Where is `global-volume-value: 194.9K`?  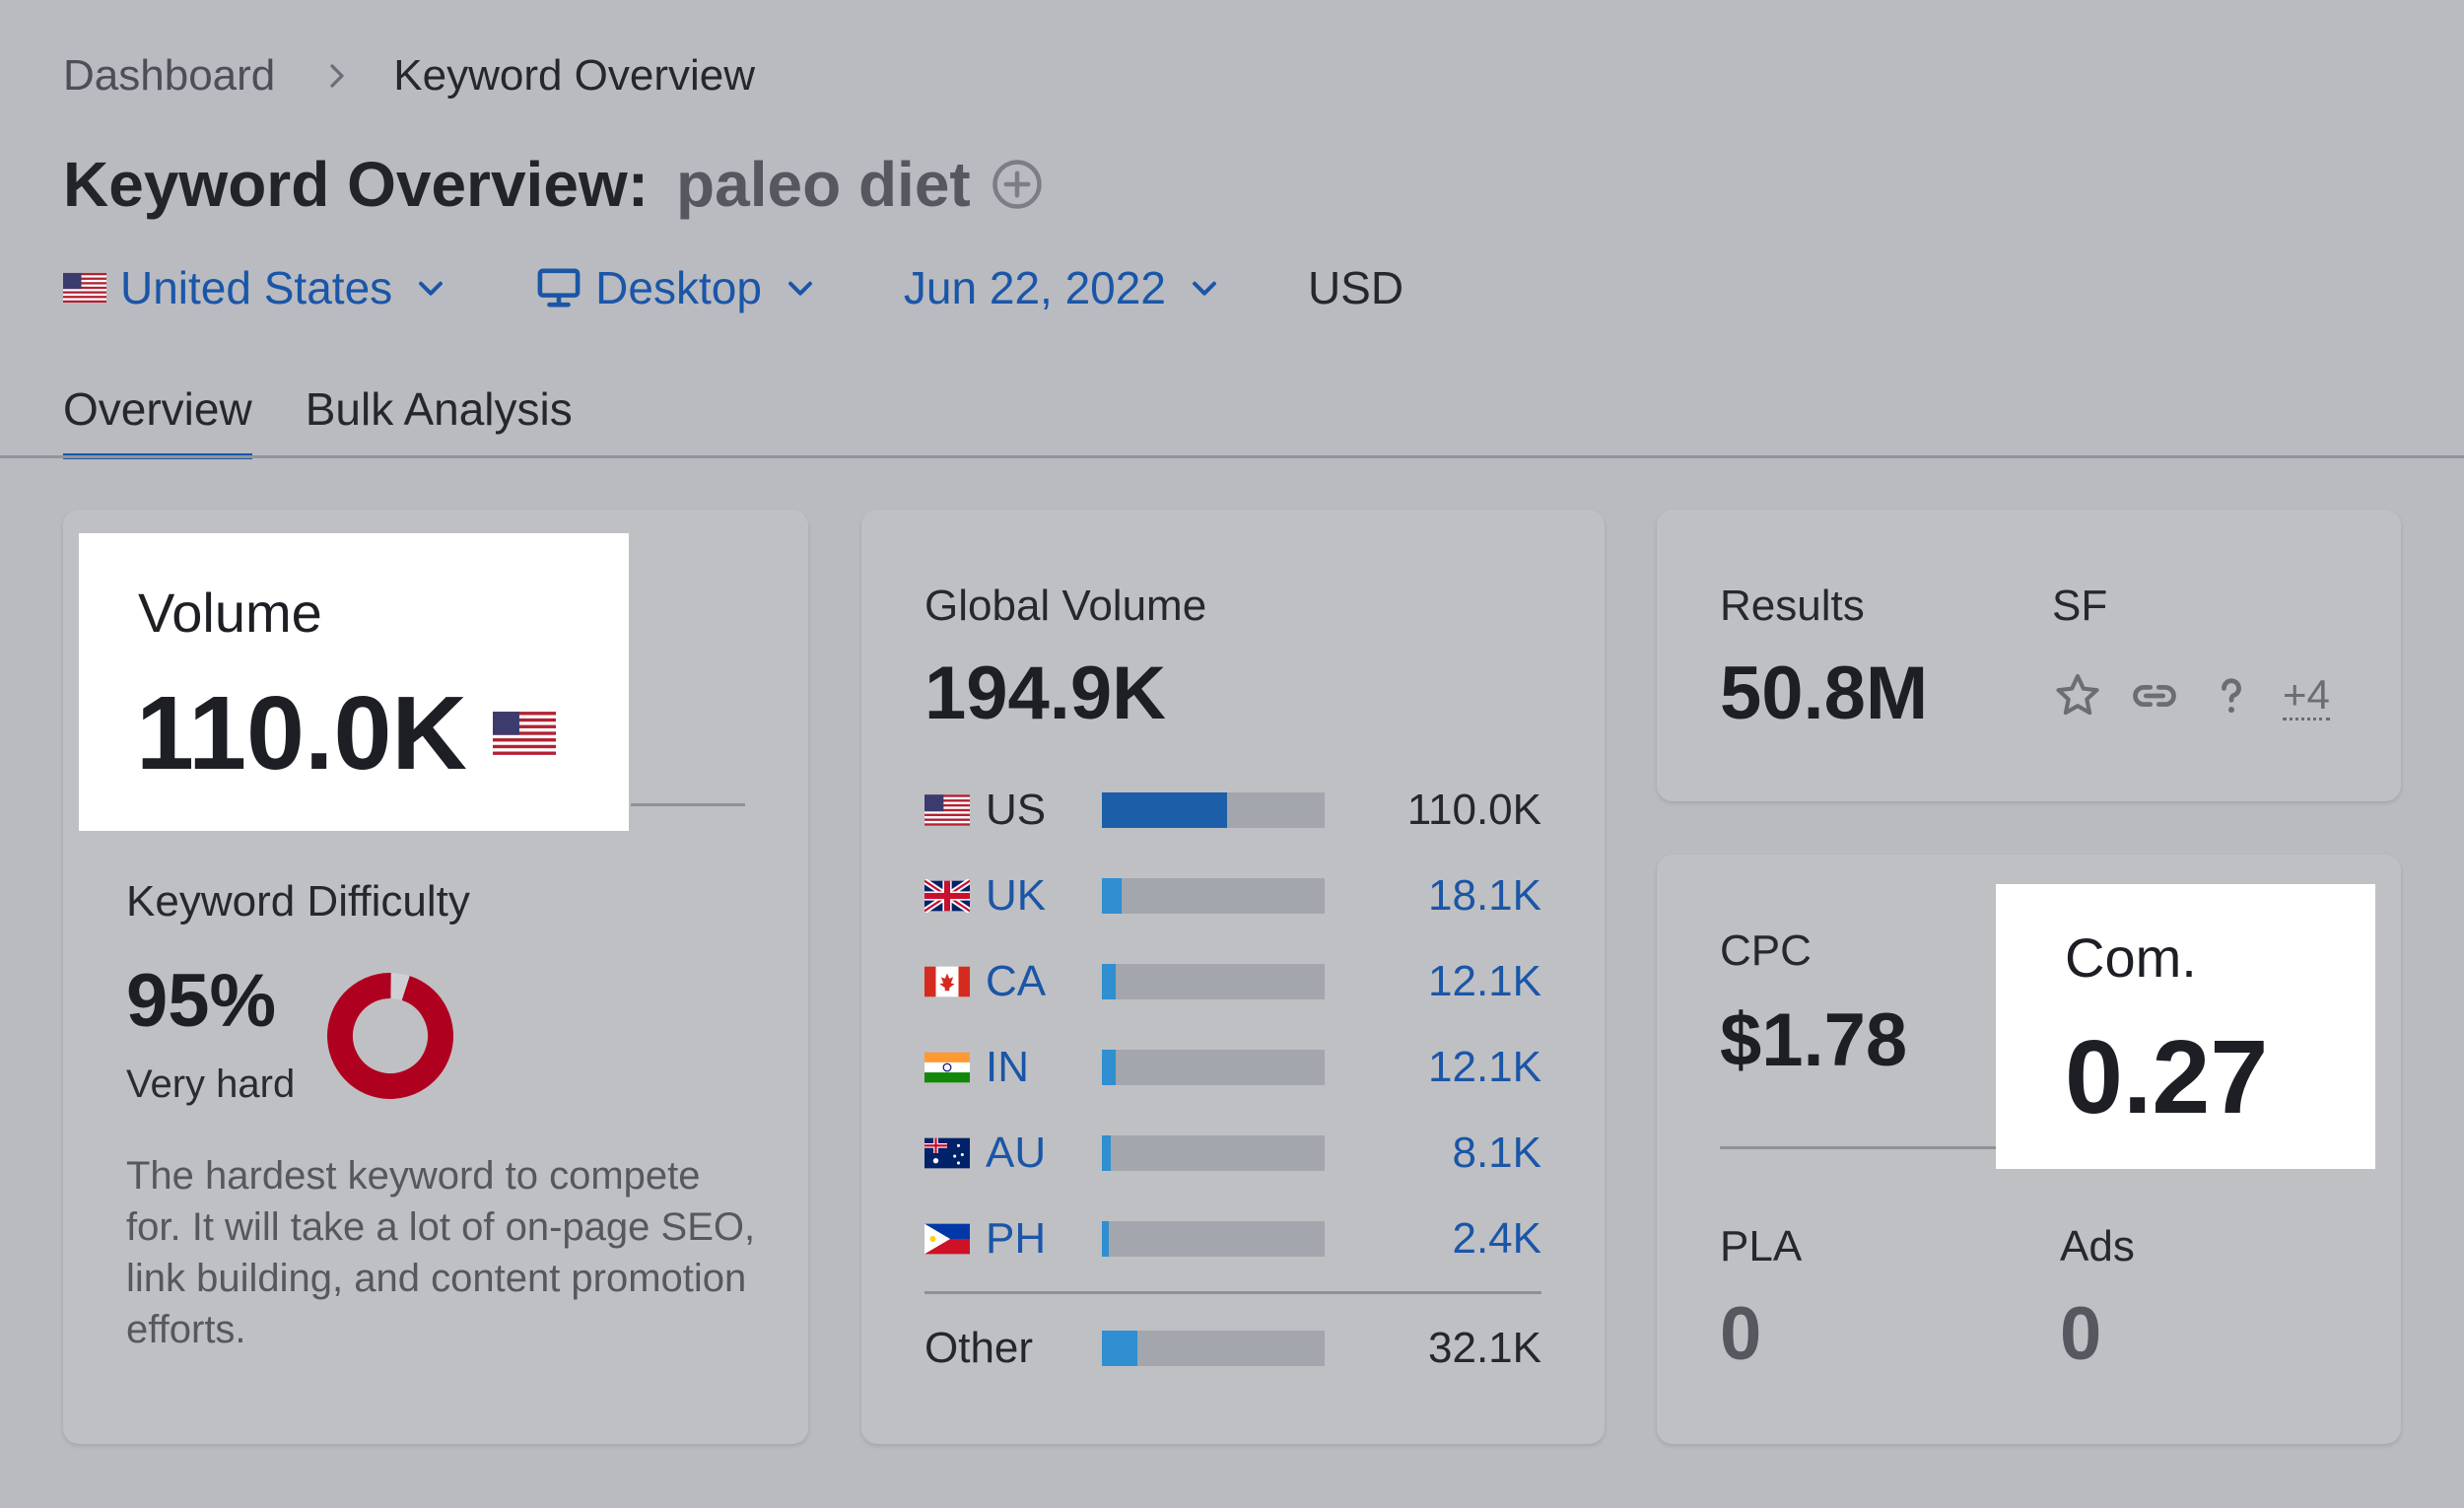
global-volume-value: 194.9K is located at coordinates (1045, 693).